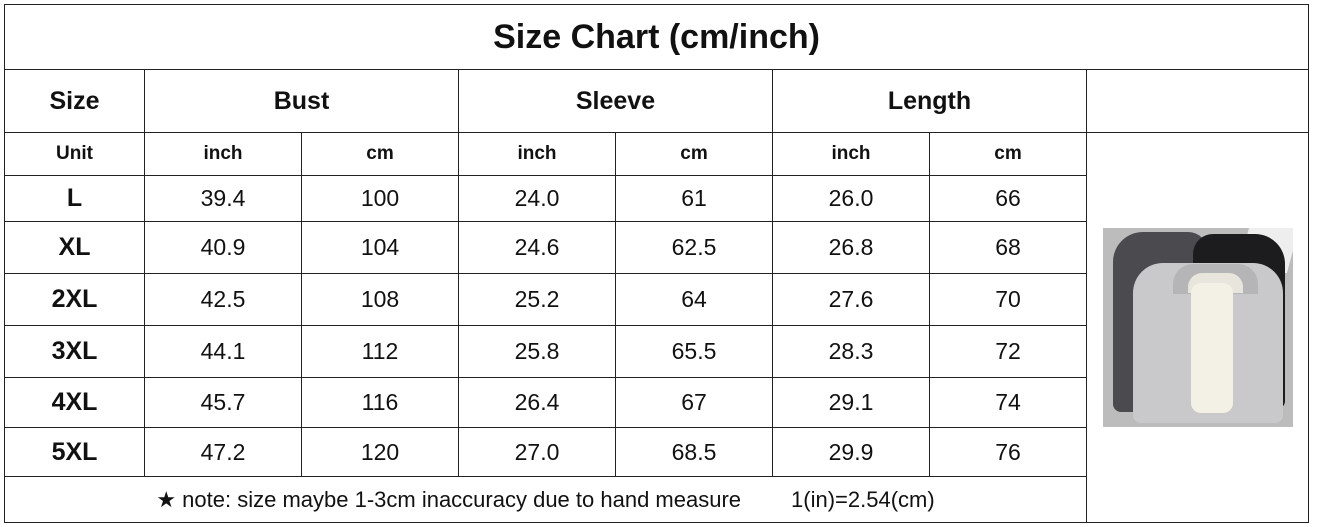 Image resolution: width=1318 pixels, height=527 pixels. I want to click on value-cell-bust-cm: 104, so click(380, 247).